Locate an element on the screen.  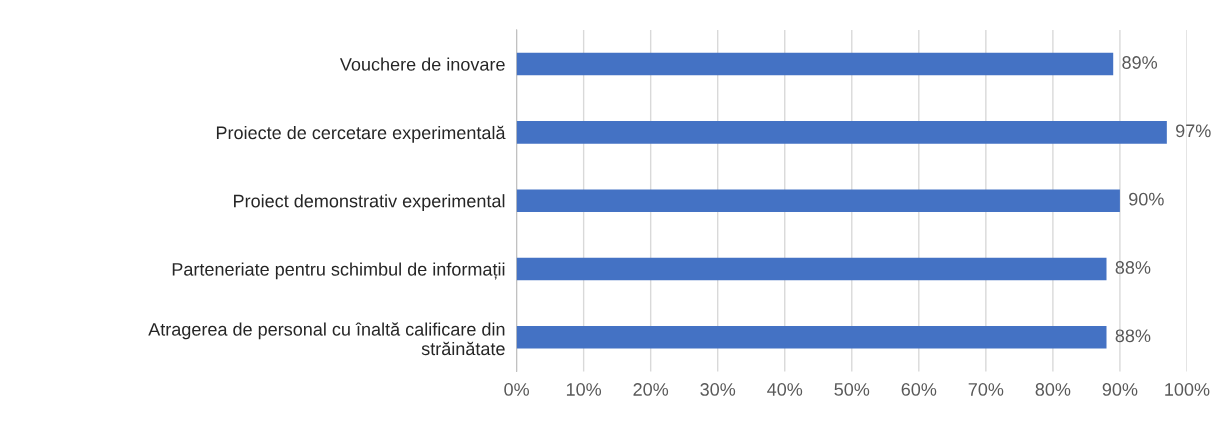
x-tick-label: 40% is located at coordinates (785, 389).